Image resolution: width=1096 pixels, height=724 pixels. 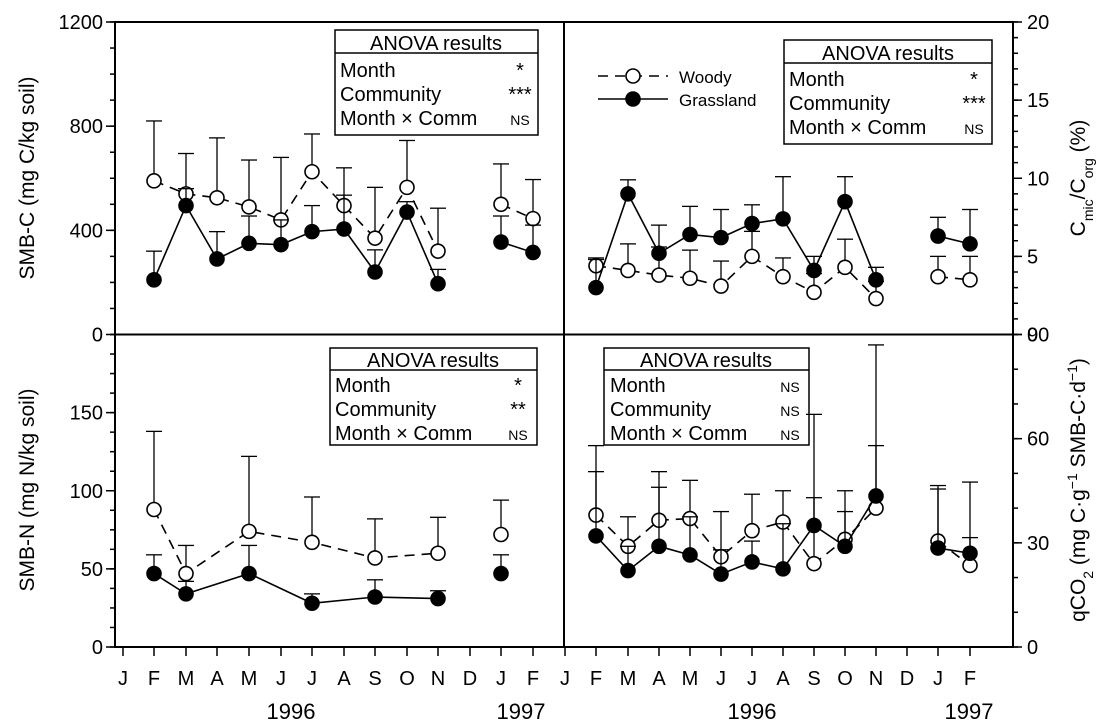 What do you see at coordinates (81, 23) in the screenshot?
I see `smb-c-y-tick-label: 1200` at bounding box center [81, 23].